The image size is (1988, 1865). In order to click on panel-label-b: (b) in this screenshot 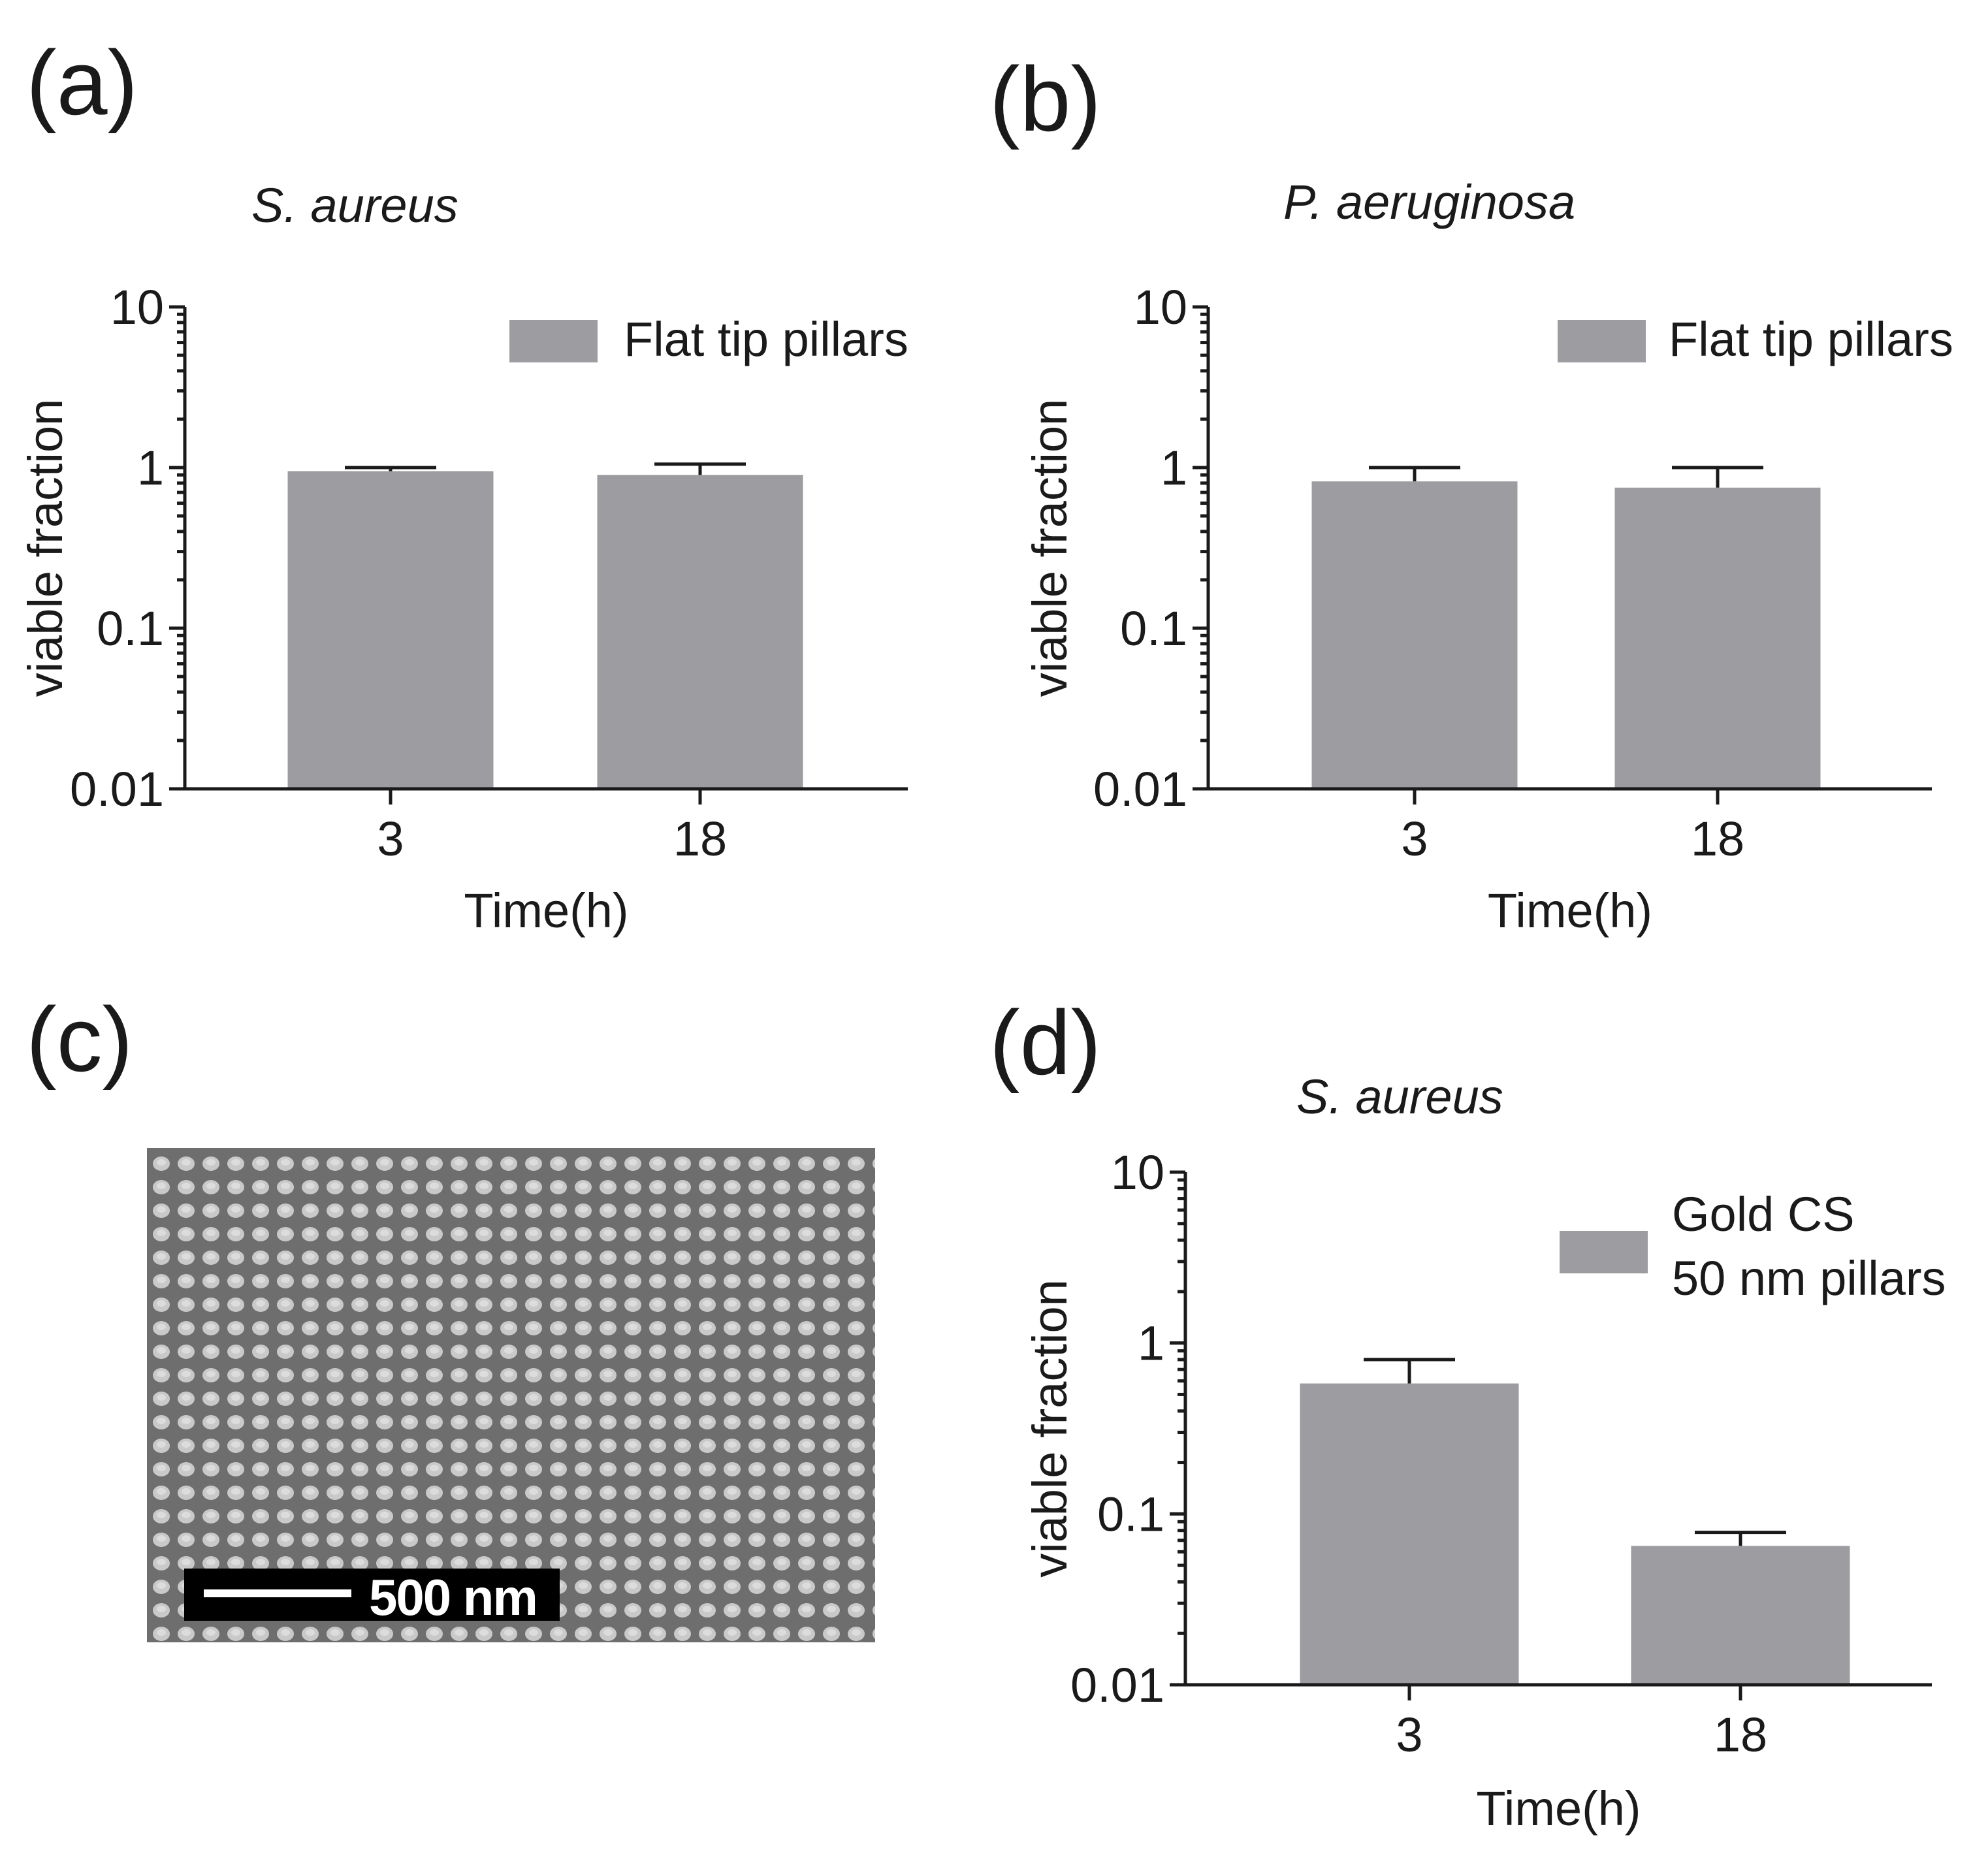, I will do `click(1045, 99)`.